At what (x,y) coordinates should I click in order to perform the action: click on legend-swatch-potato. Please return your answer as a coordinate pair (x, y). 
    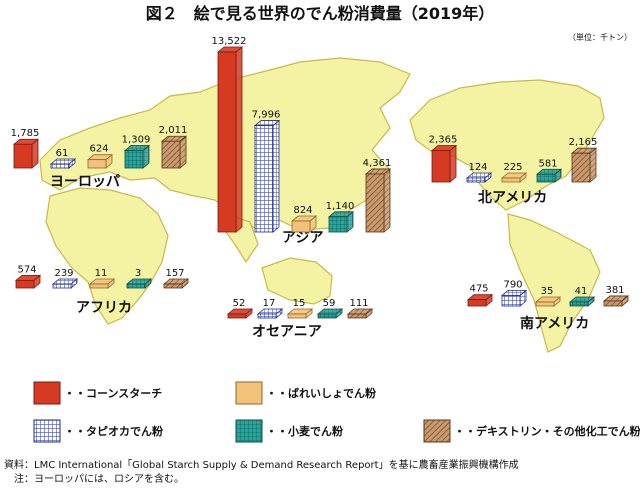
    Looking at the image, I should click on (249, 393).